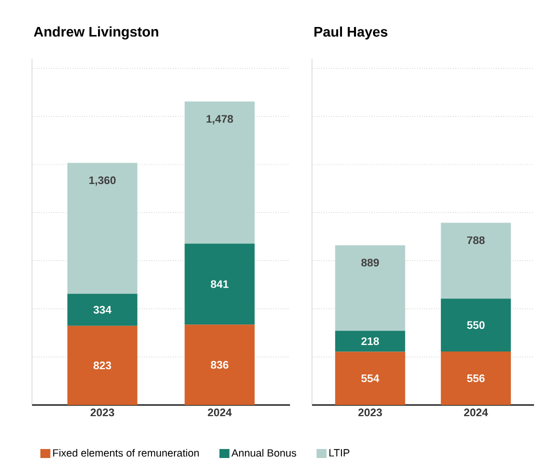  Describe the element at coordinates (351, 33) in the screenshot. I see `chart-title: Paul Hayes` at that location.